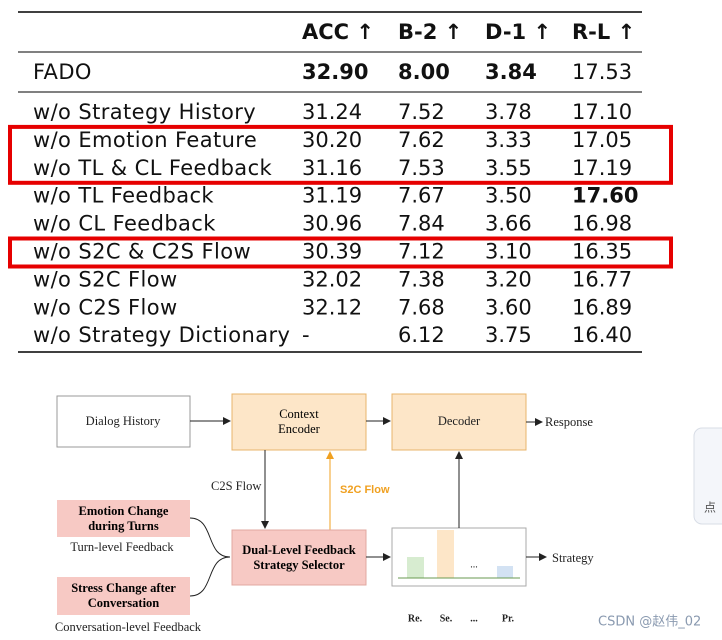 The width and height of the screenshot is (722, 640). What do you see at coordinates (332, 307) in the screenshot?
I see `cell: 32.12` at bounding box center [332, 307].